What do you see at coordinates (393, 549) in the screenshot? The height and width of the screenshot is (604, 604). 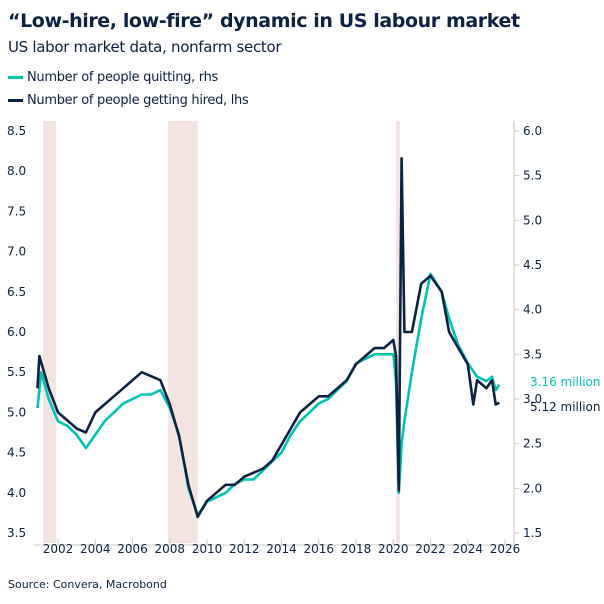 I see `x-axis-tick-label: 2020` at bounding box center [393, 549].